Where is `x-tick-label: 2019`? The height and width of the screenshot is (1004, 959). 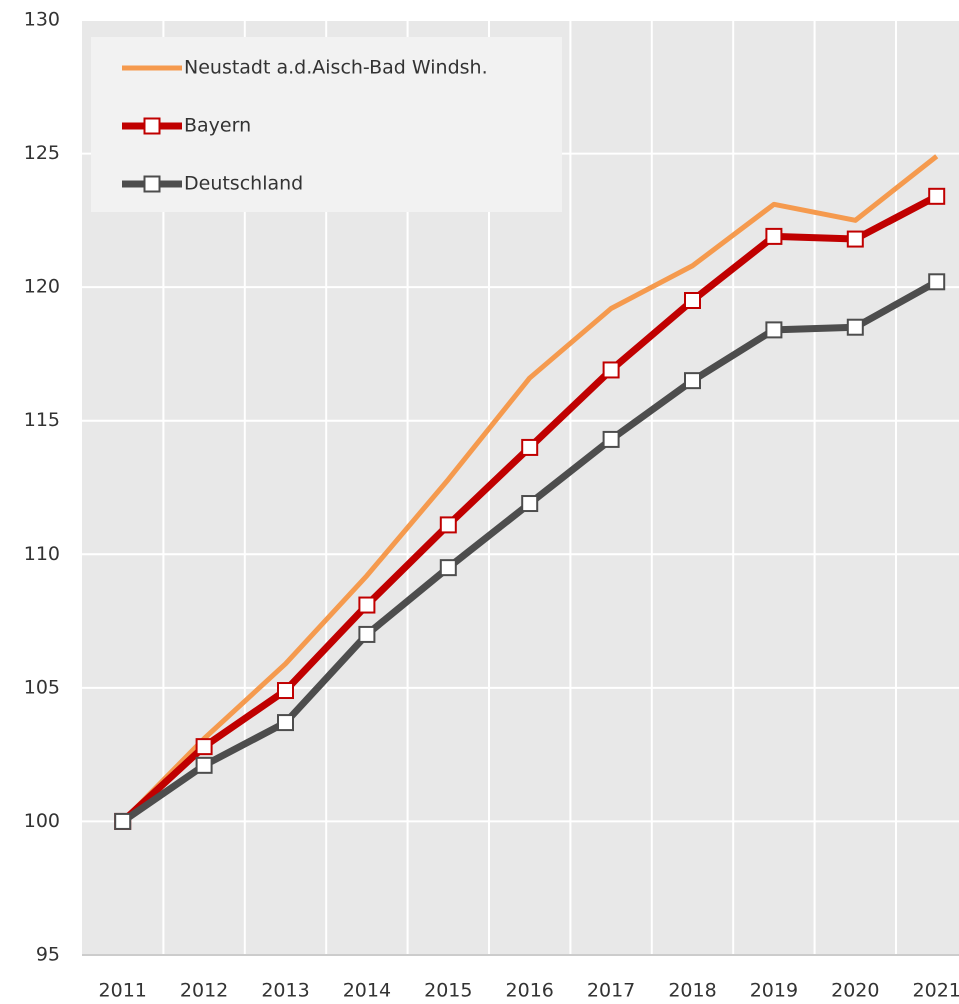 x-tick-label: 2019 is located at coordinates (774, 991).